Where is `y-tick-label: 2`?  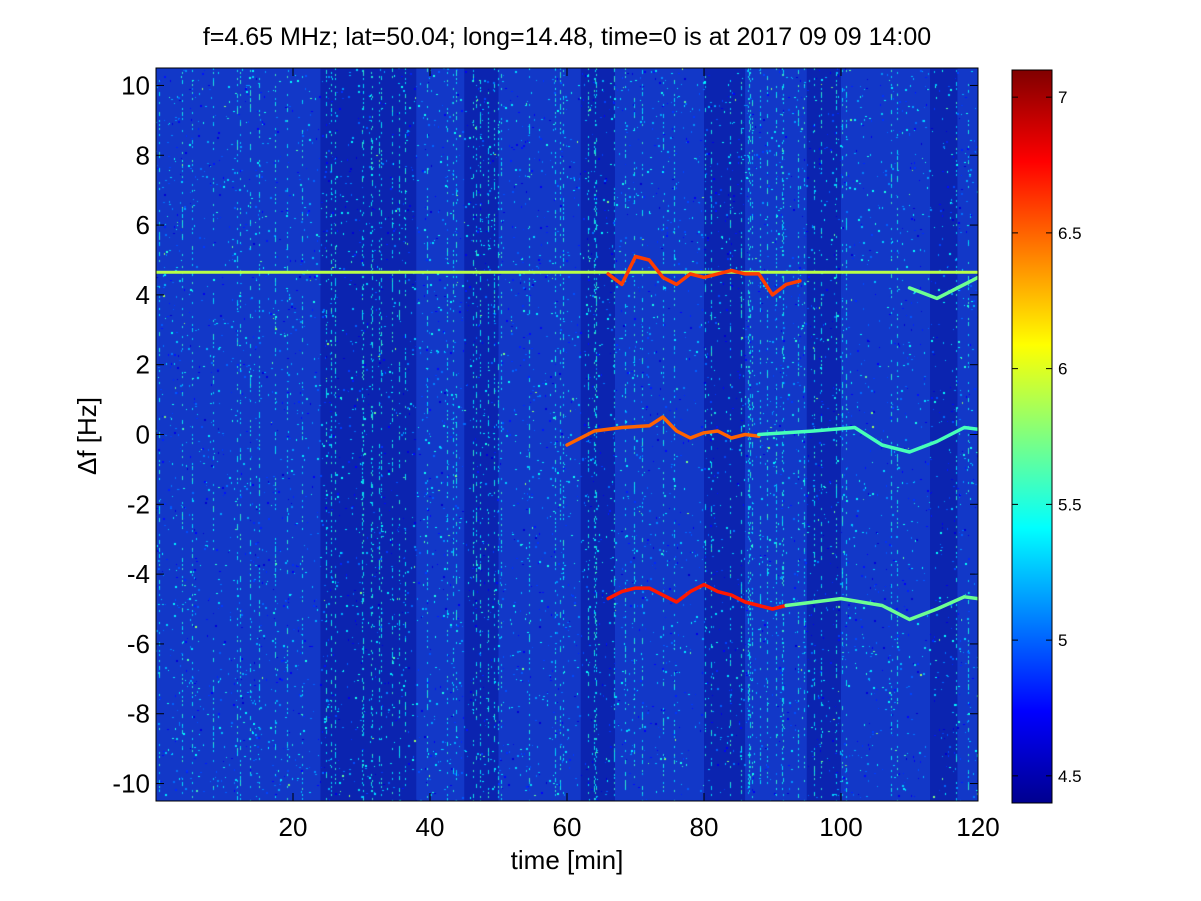
y-tick-label: 2 is located at coordinates (143, 365).